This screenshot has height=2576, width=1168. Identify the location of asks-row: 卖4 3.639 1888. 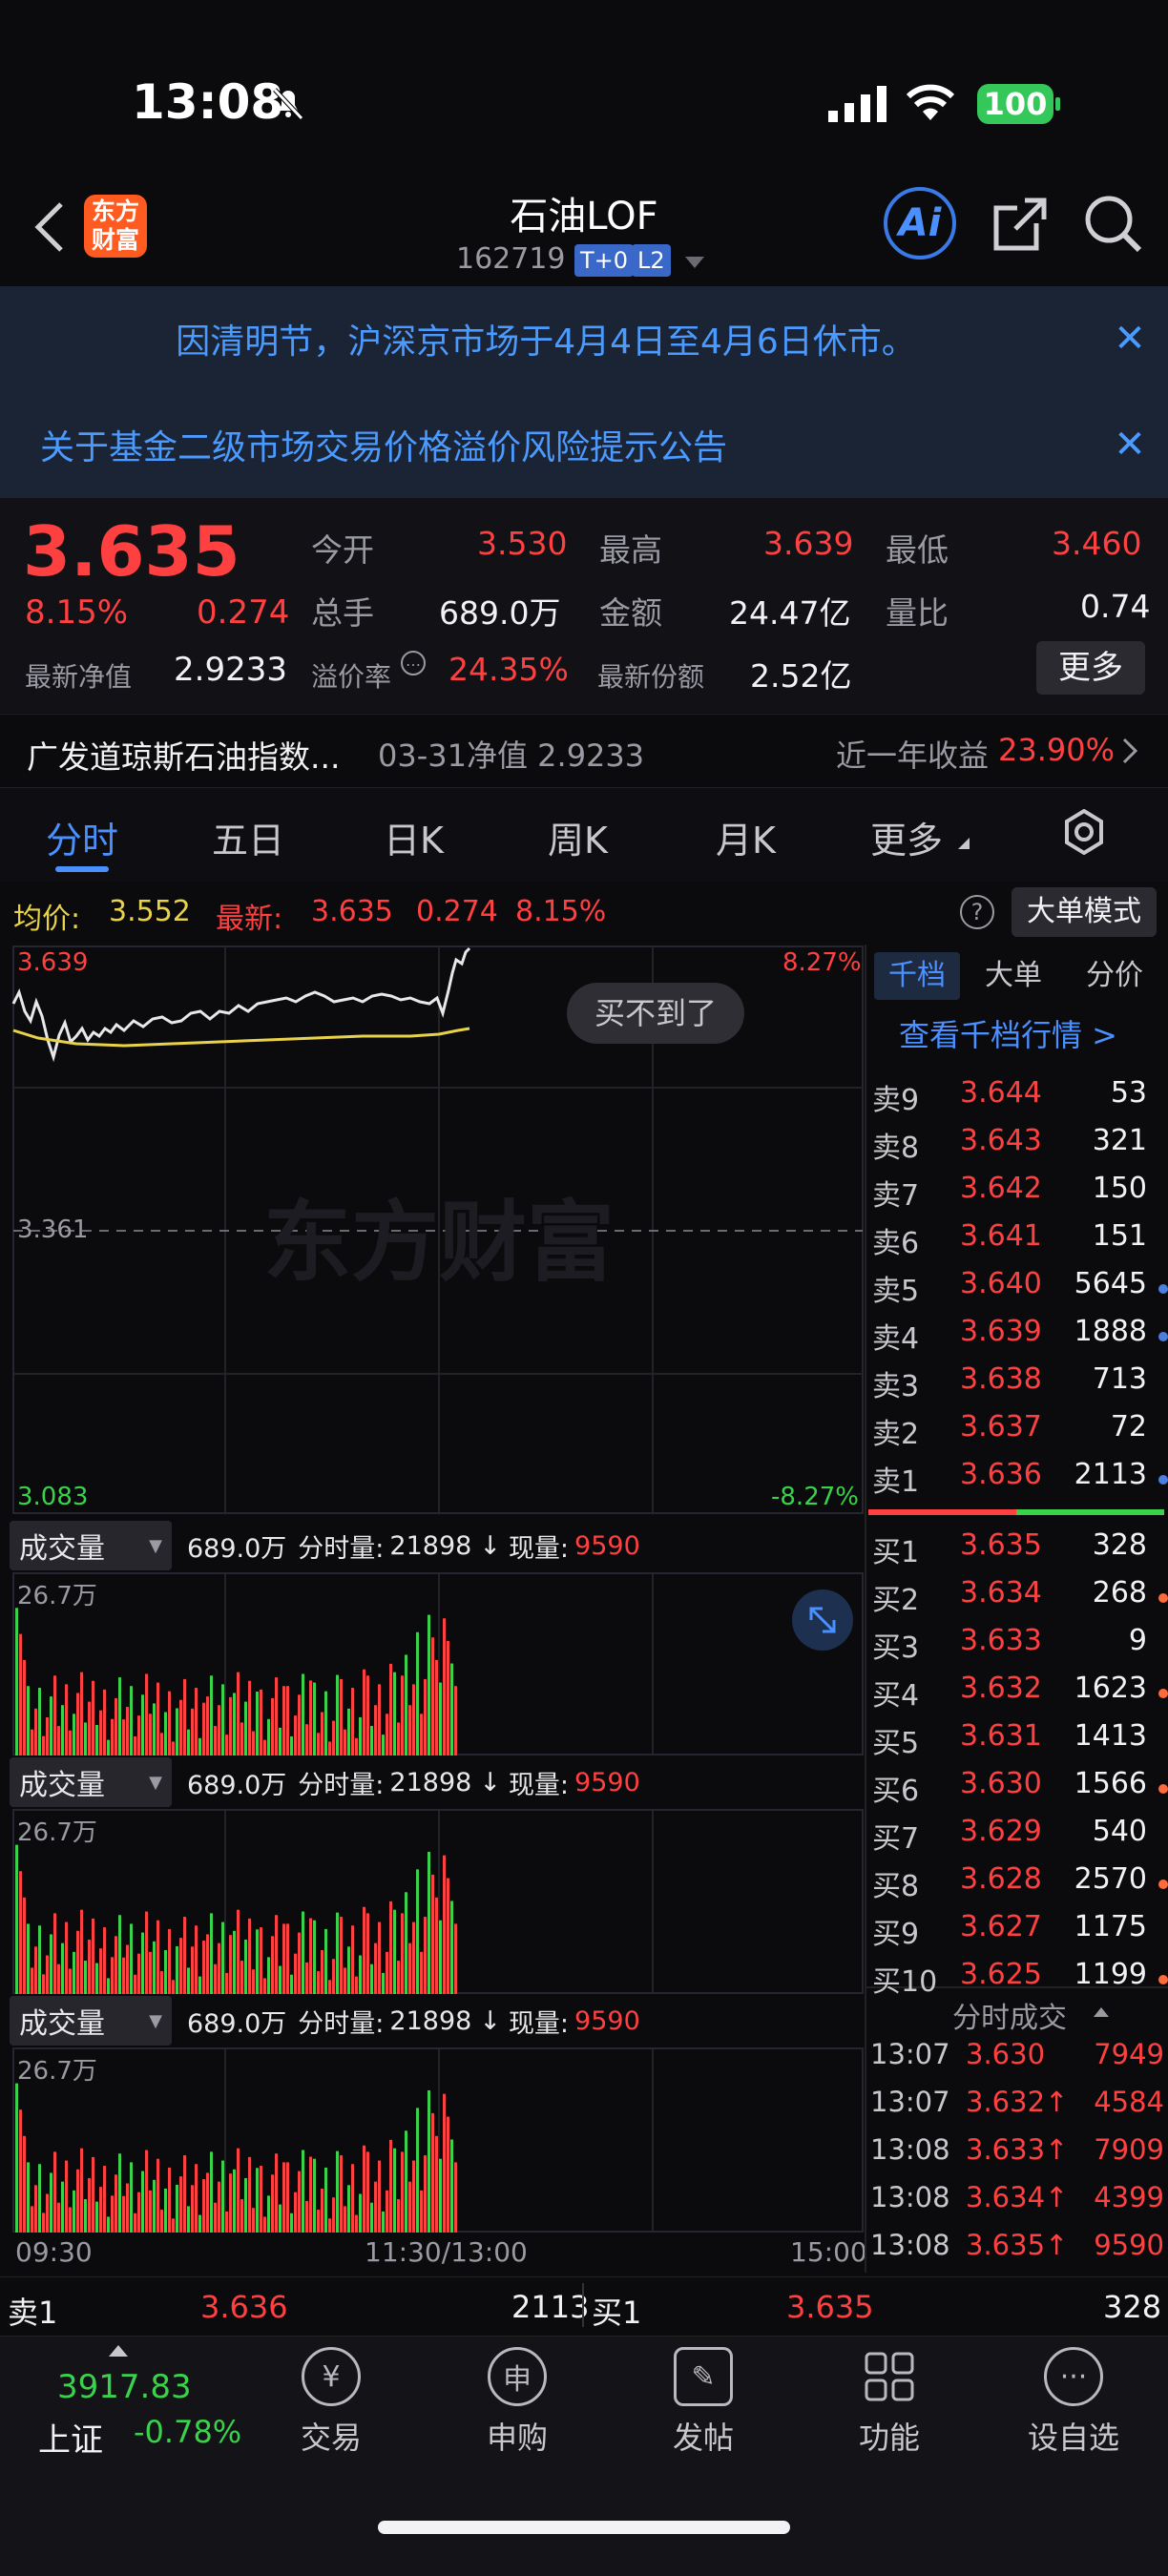
(1018, 1338).